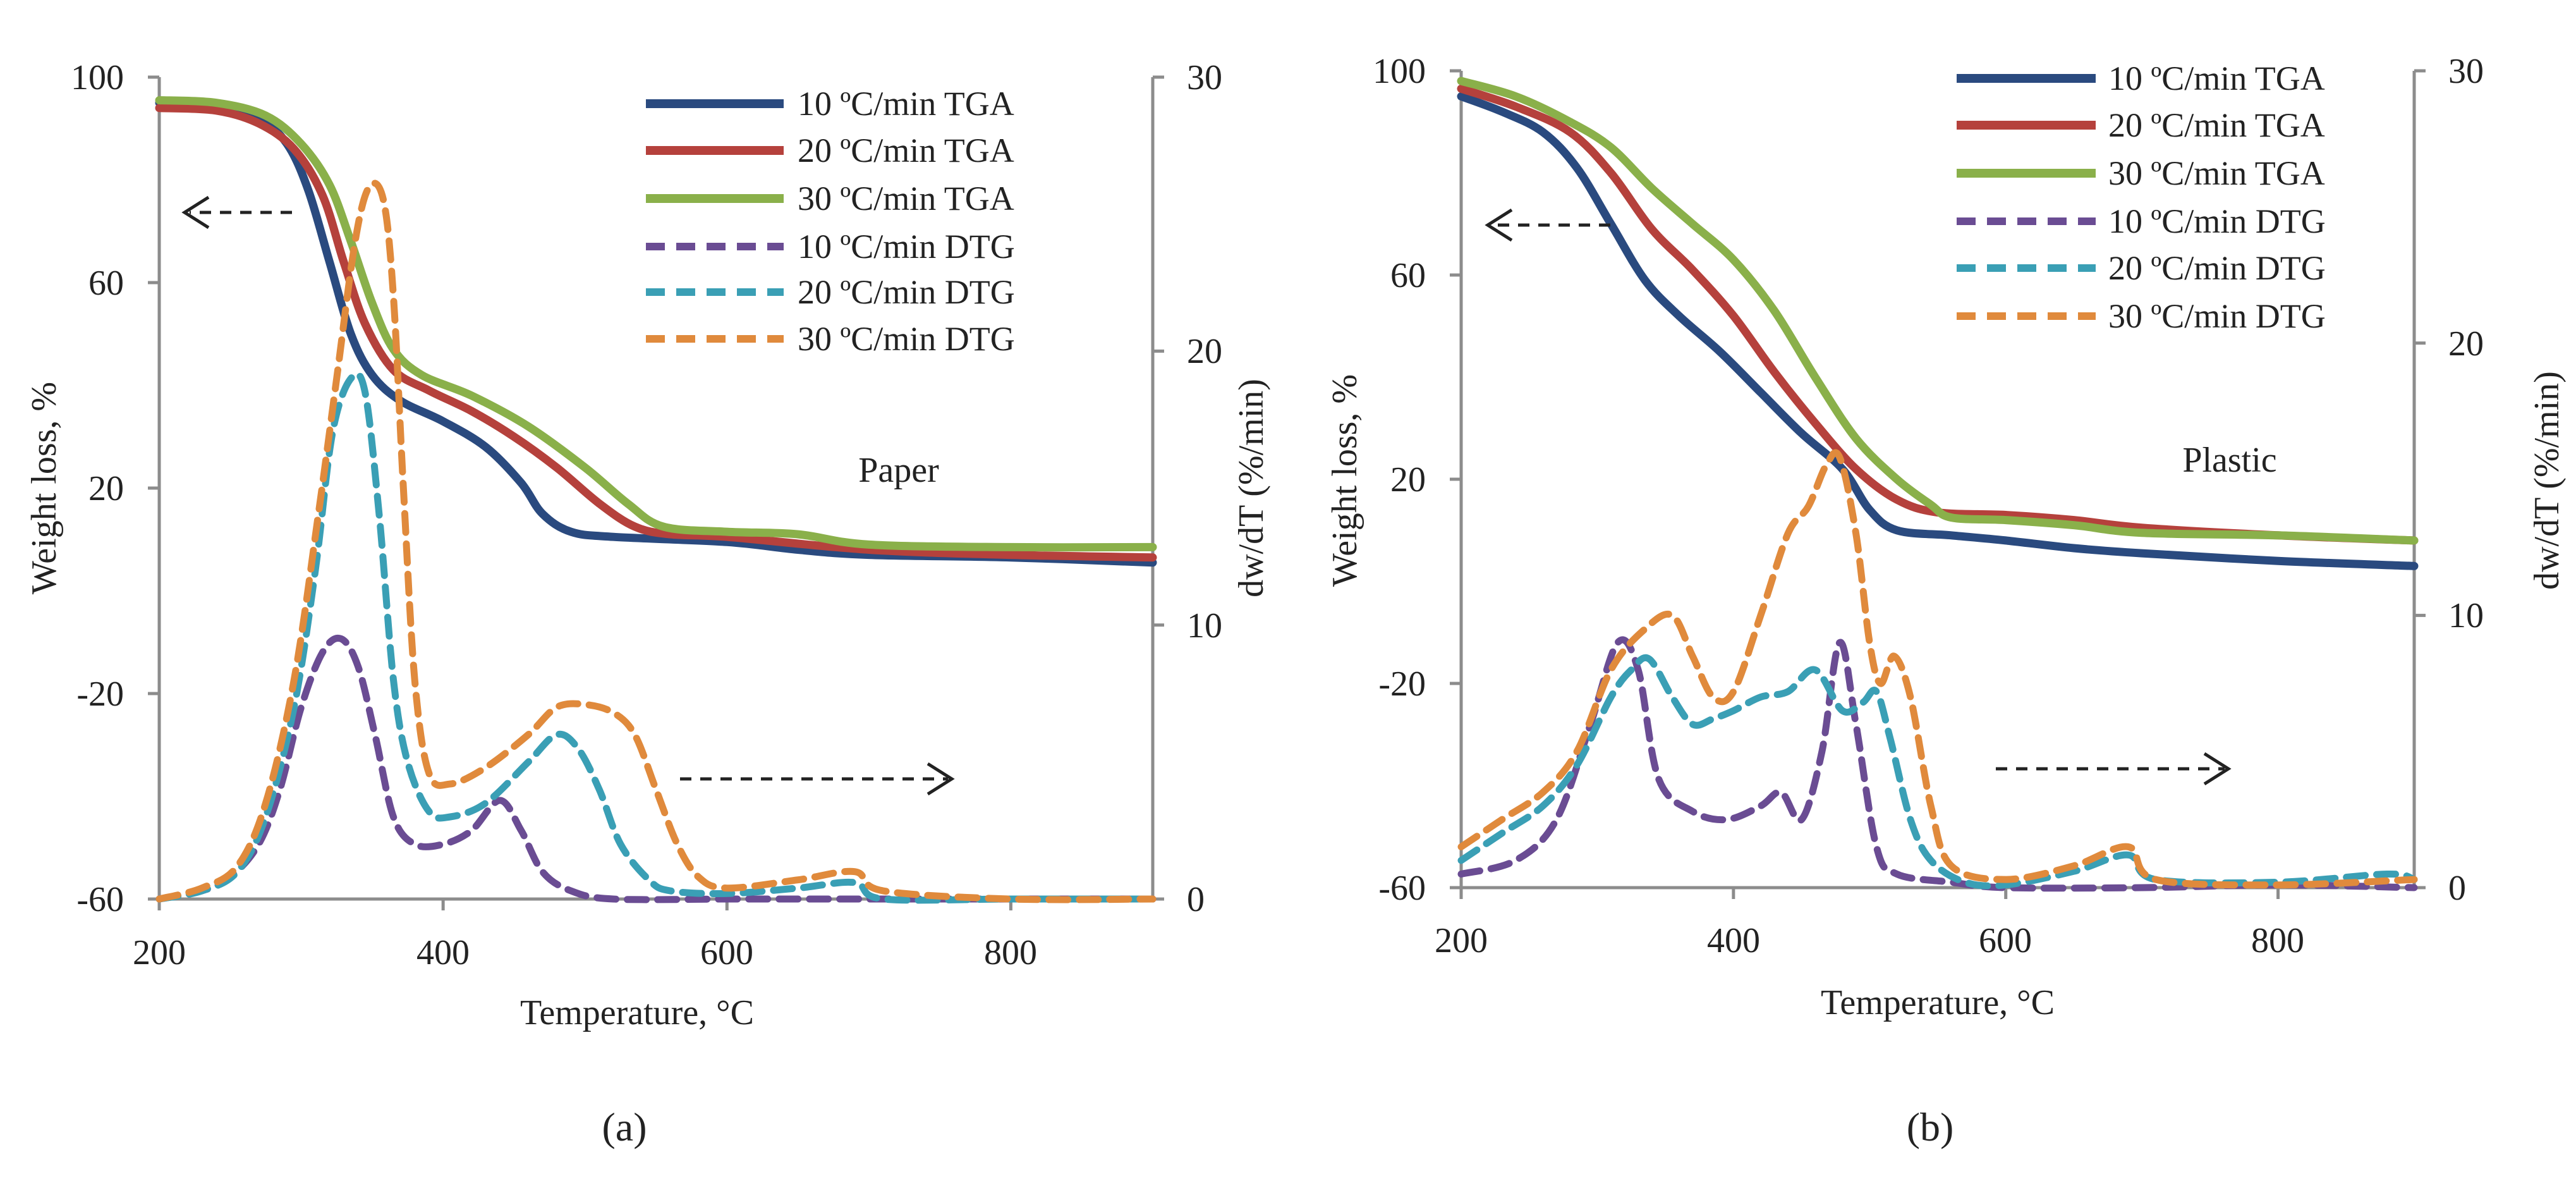  Describe the element at coordinates (443, 953) in the screenshot. I see `panel-a-x-tick-label: 400` at that location.